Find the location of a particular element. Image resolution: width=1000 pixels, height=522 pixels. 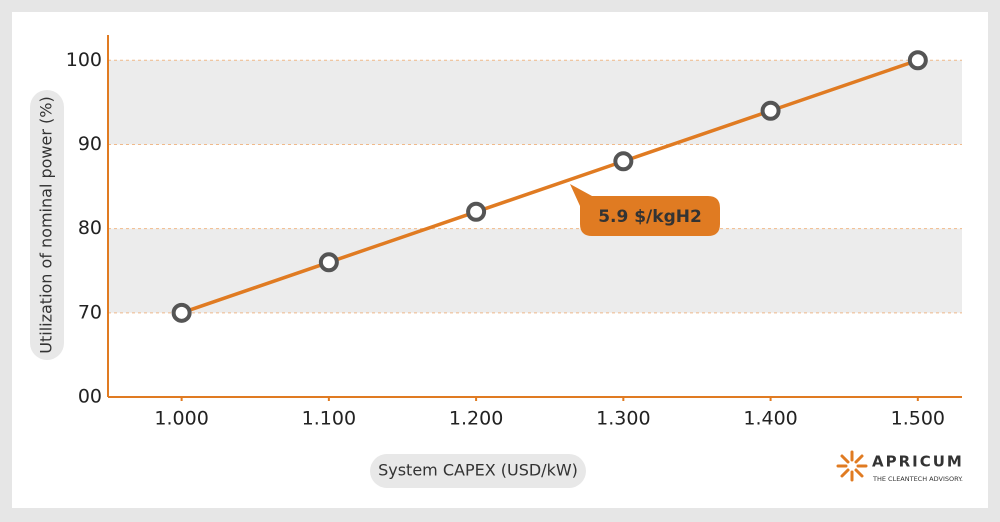

x-tick-label: 1.300 is located at coordinates (623, 419).